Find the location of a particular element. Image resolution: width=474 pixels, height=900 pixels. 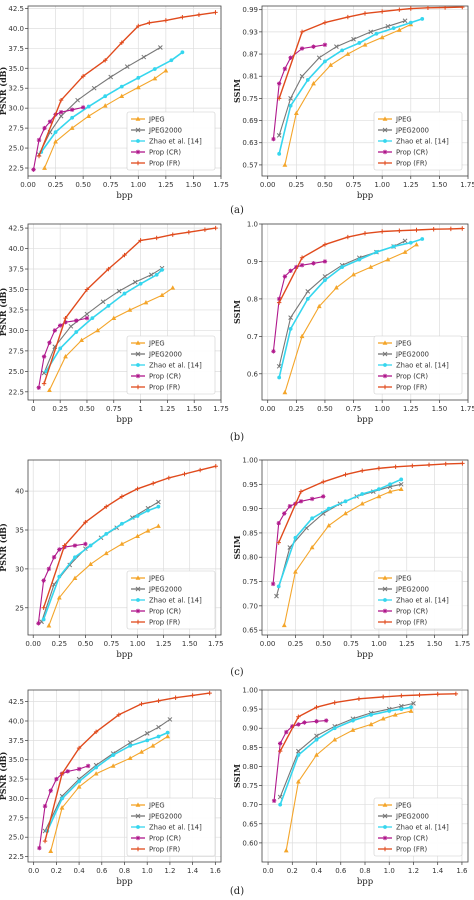

legend-box is located at coordinates (418, 365).